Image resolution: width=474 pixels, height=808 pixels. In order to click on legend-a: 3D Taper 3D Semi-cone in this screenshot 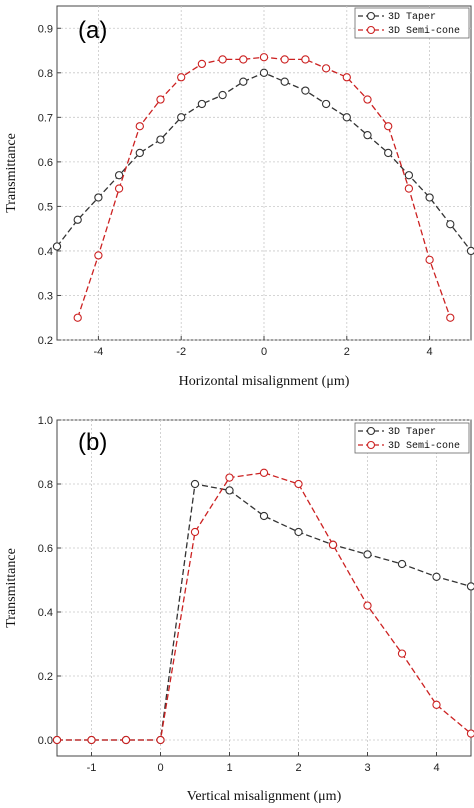, I will do `click(412, 23)`.